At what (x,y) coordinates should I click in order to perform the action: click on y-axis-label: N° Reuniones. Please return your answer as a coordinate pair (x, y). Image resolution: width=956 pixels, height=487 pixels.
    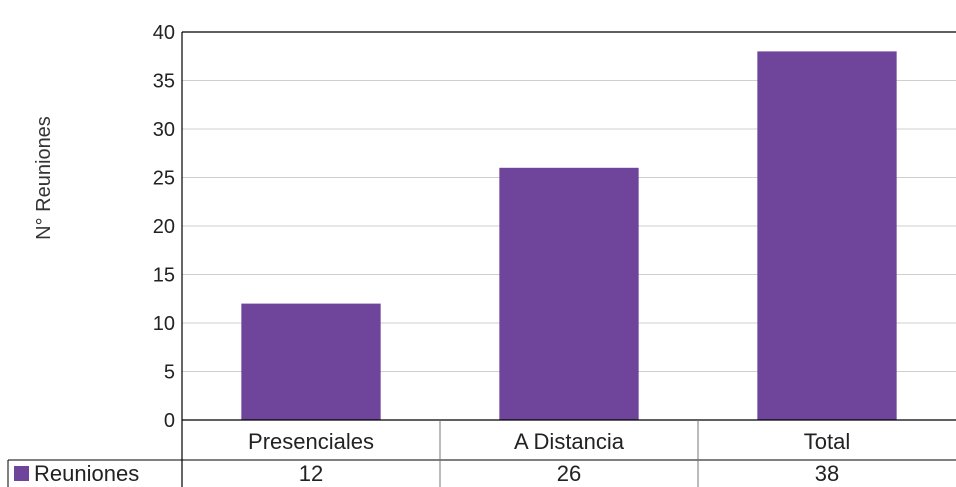
    Looking at the image, I should click on (44, 178).